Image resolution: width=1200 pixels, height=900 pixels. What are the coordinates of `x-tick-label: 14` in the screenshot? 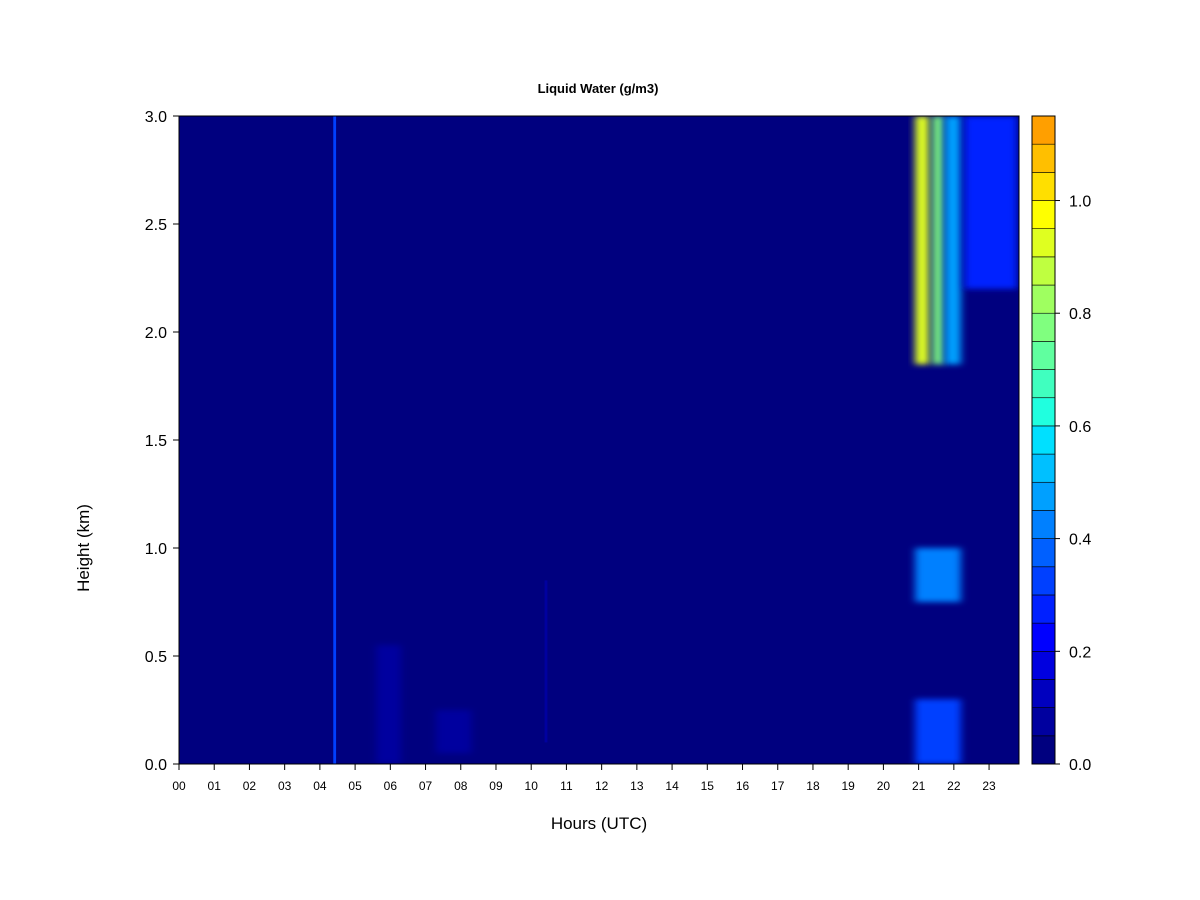 It's located at (672, 786).